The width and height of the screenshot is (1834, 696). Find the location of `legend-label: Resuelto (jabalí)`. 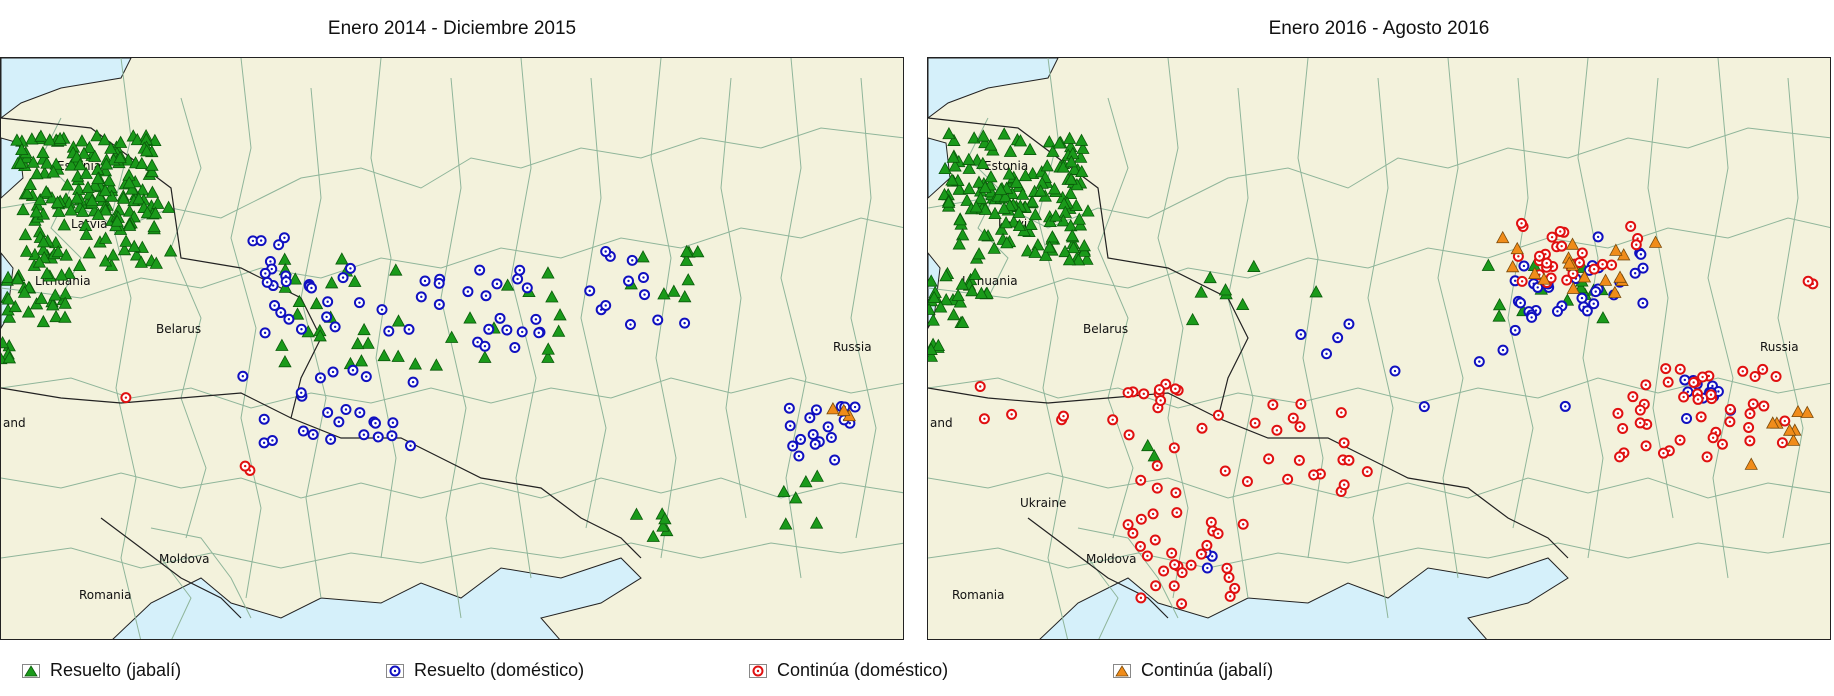

legend-label: Resuelto (jabalí) is located at coordinates (116, 670).